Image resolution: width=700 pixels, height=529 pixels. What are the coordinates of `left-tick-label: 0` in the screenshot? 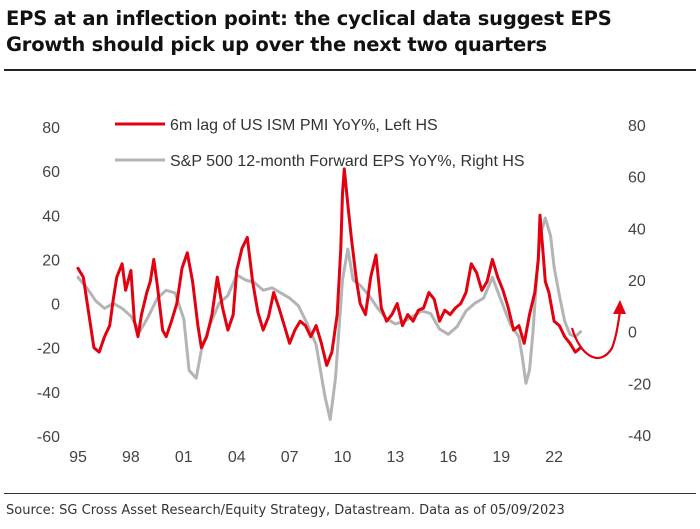 It's located at (55, 305).